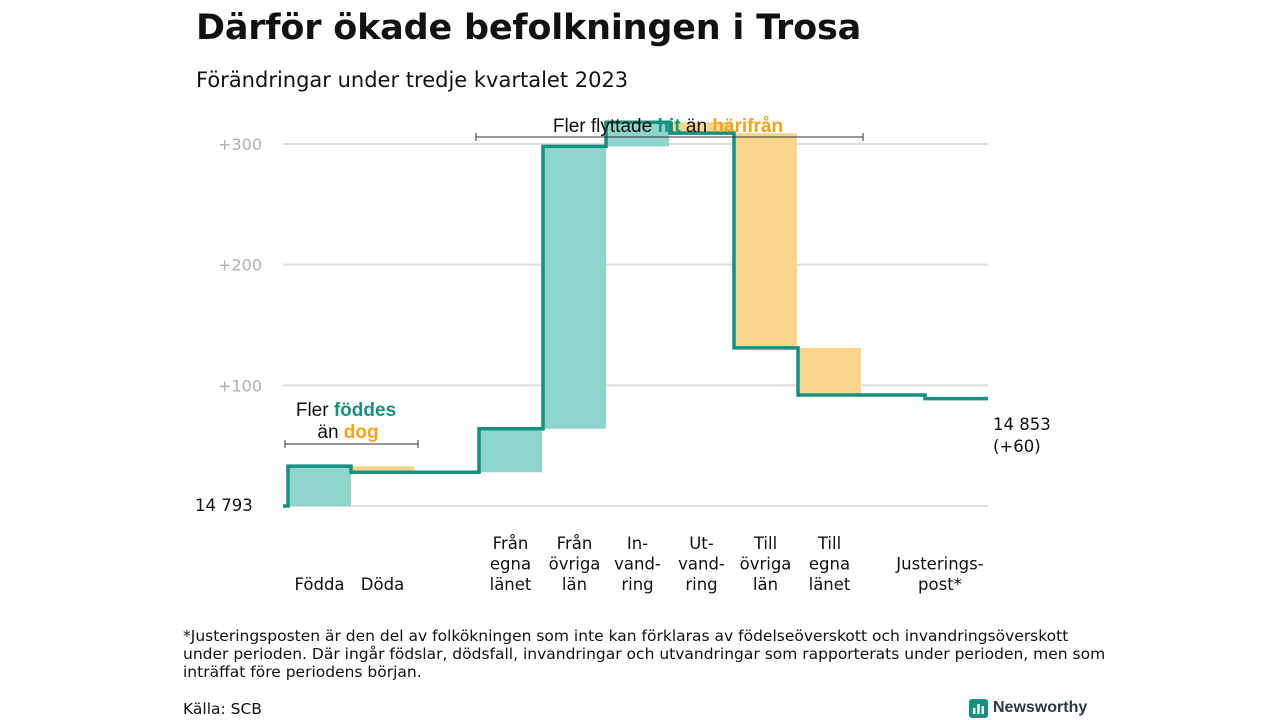 This screenshot has height=720, width=1280. What do you see at coordinates (669, 137) in the screenshot?
I see `group-bracket-migration` at bounding box center [669, 137].